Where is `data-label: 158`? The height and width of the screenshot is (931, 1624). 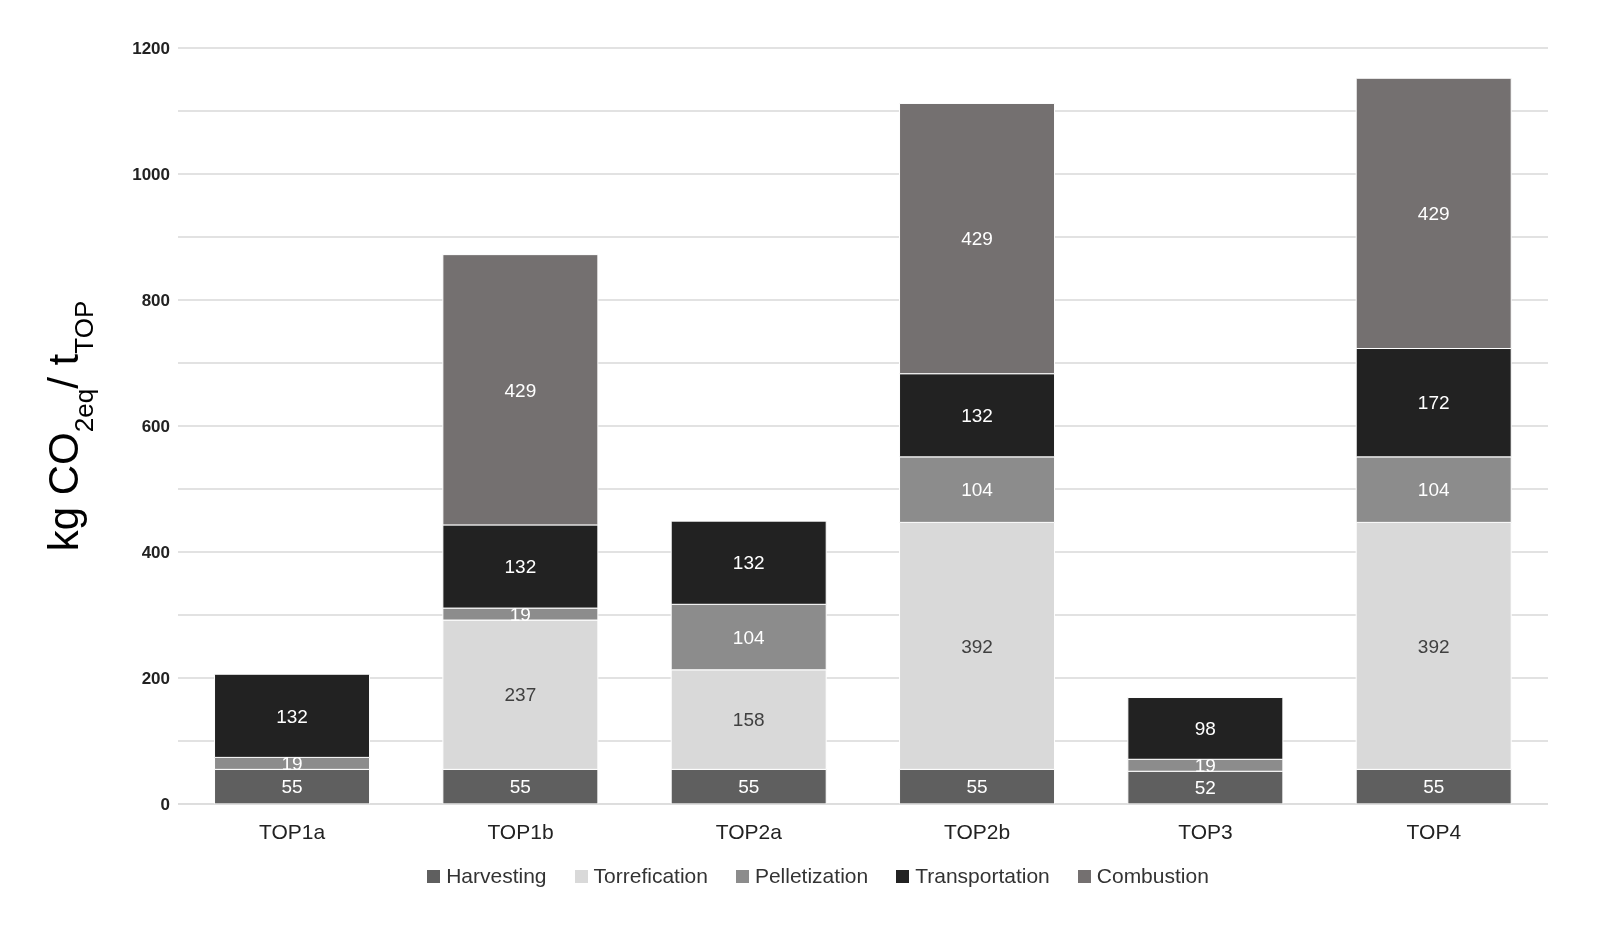
data-label: 158 is located at coordinates (748, 720).